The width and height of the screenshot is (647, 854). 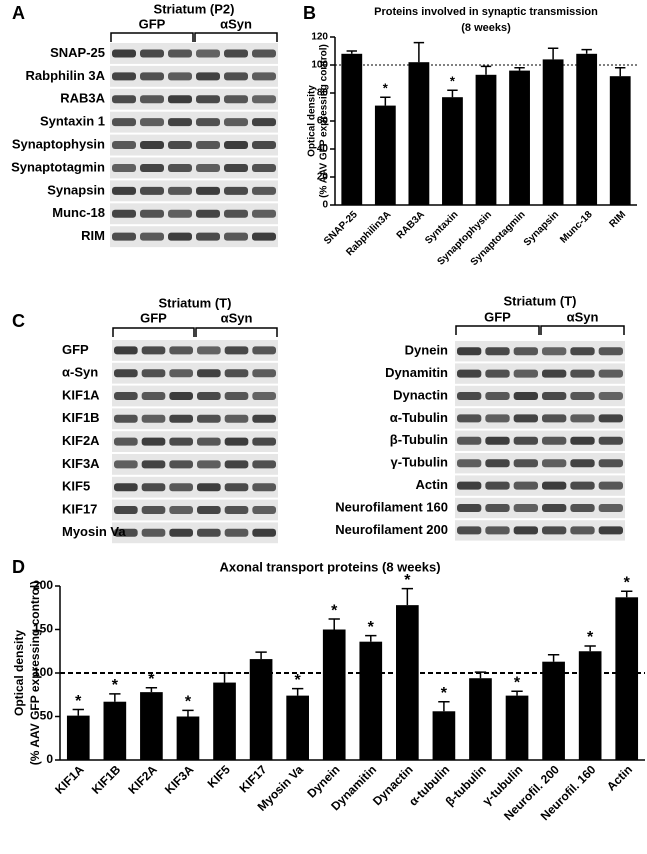 What do you see at coordinates (69, 779) in the screenshot?
I see `x-tick-label: KIF1A` at bounding box center [69, 779].